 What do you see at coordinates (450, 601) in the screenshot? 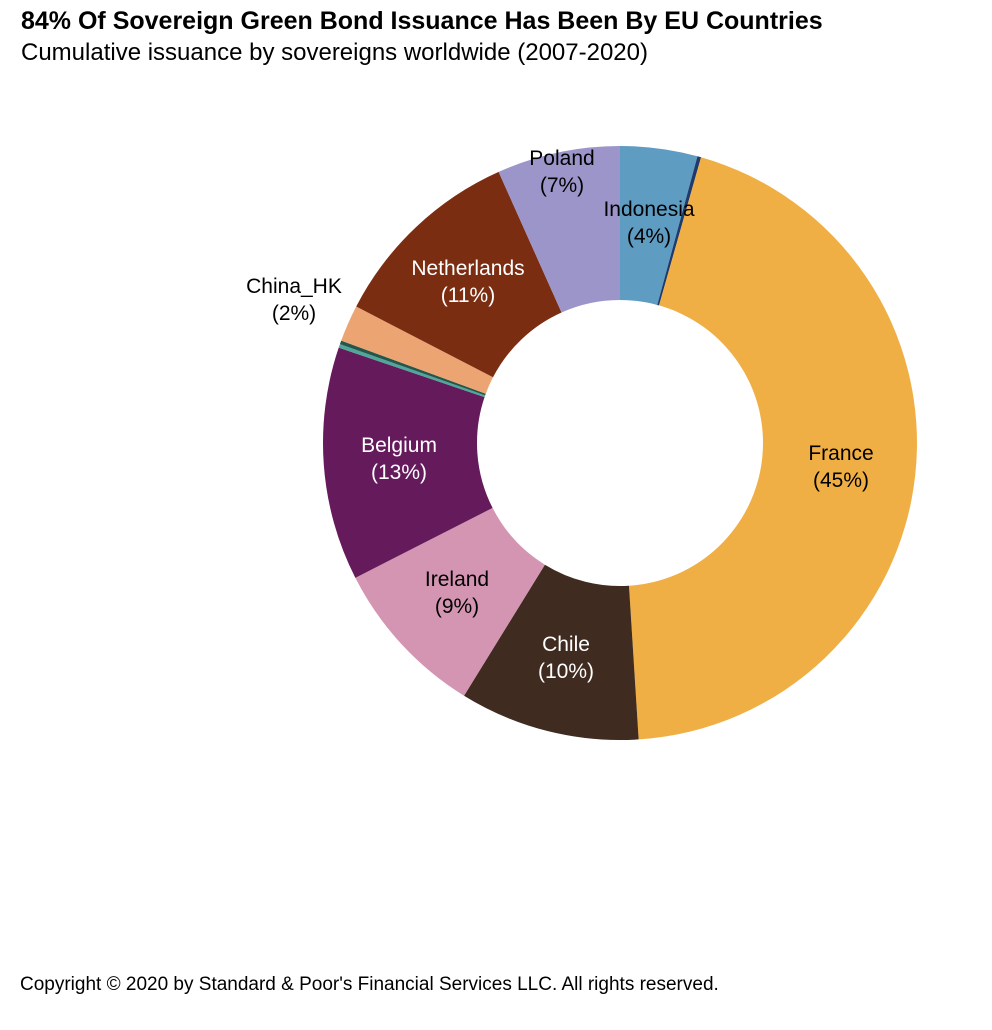
I see `donut-segment-ireland` at bounding box center [450, 601].